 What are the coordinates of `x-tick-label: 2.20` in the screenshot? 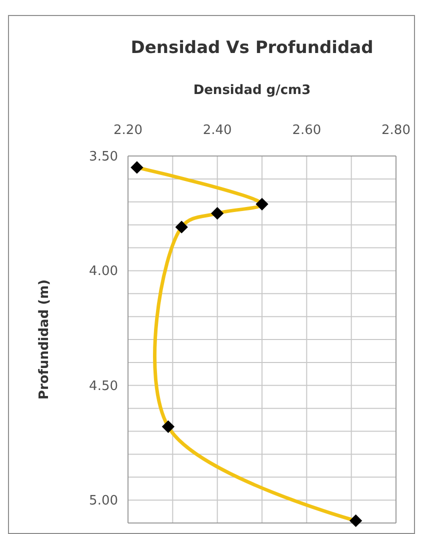 It's located at (128, 130).